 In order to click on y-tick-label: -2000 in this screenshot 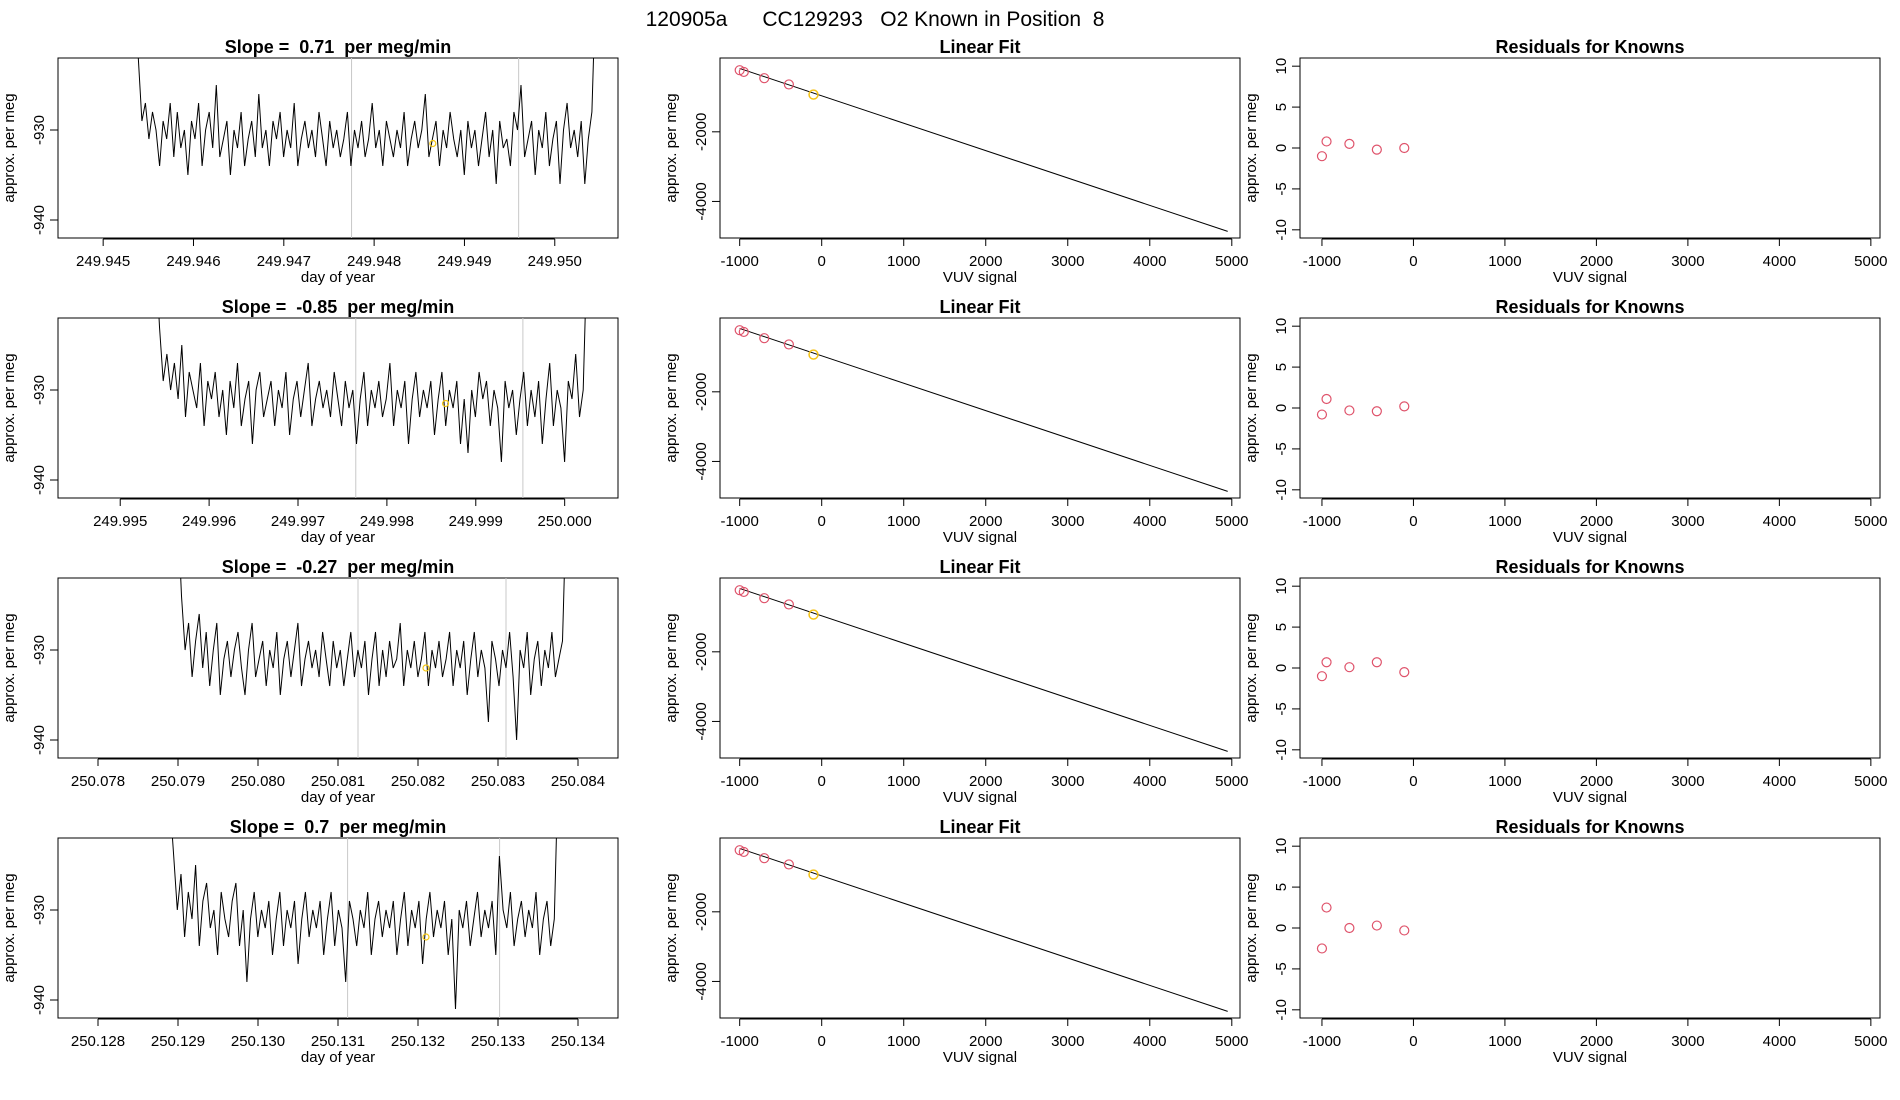, I will do `click(701, 652)`.